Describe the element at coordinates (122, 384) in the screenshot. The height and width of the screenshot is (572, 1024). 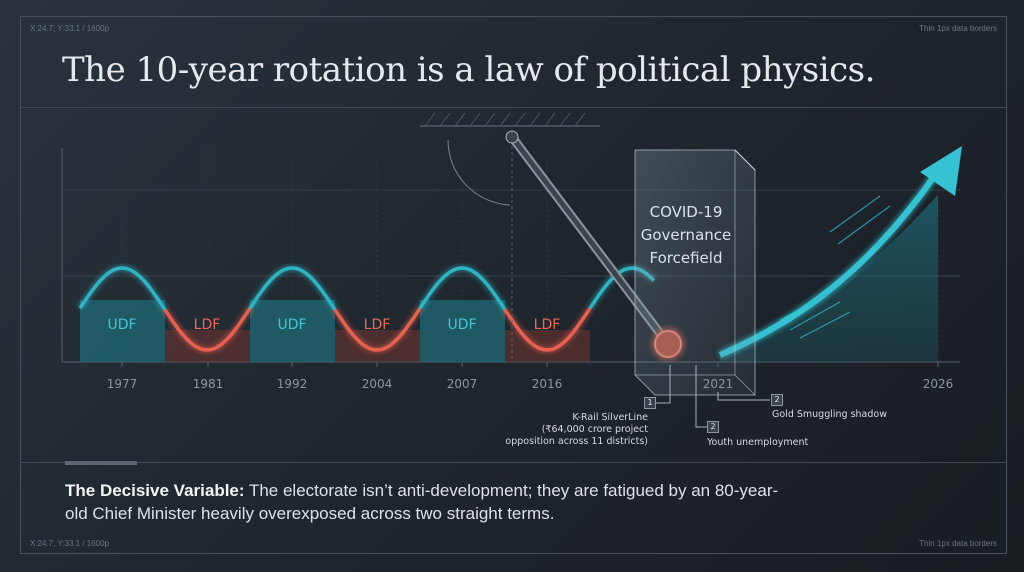
I see `year-tick-label: 1977` at that location.